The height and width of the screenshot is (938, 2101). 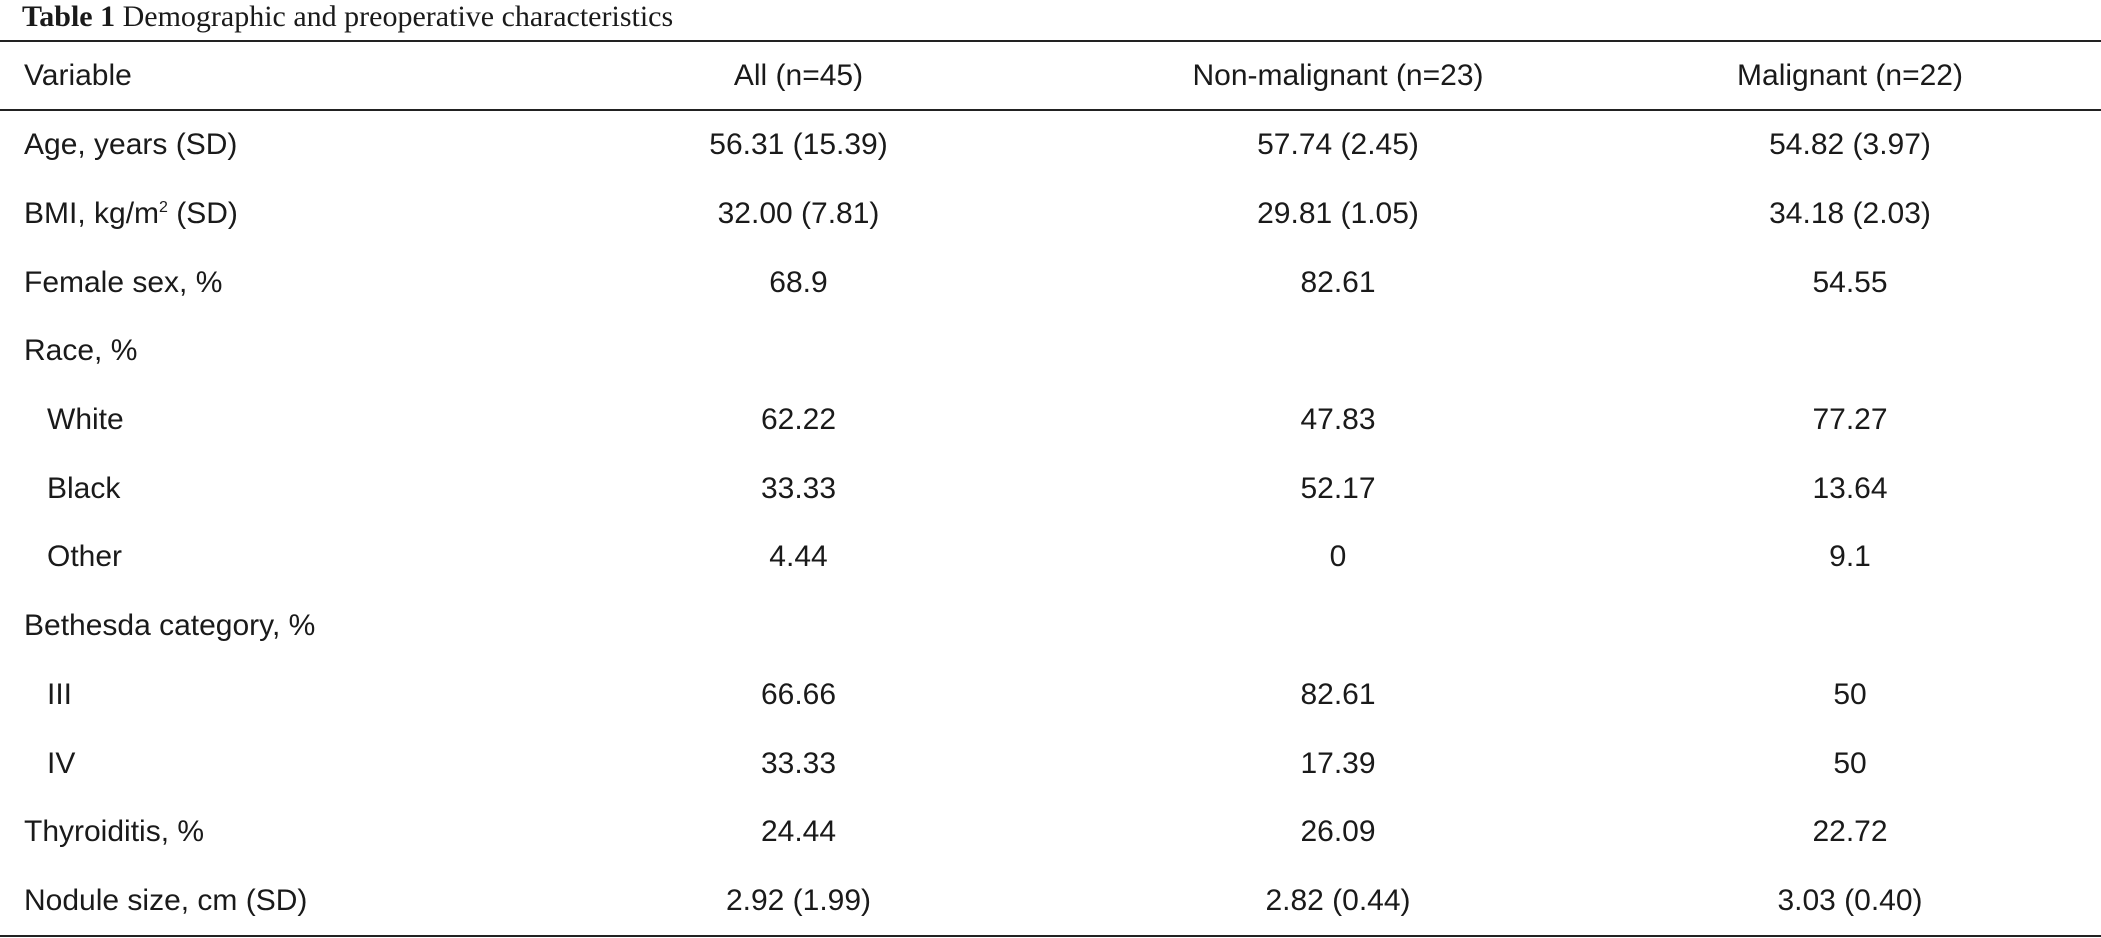 I want to click on cell-non-malignant: 57.74 (2.45), so click(x=1338, y=145).